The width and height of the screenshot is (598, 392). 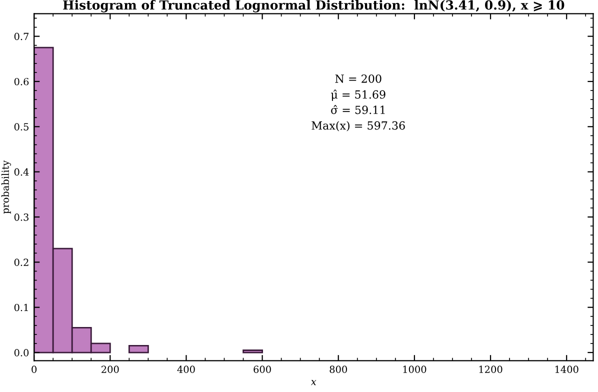 I want to click on annotation: Max(x) = 597.36, so click(x=358, y=126).